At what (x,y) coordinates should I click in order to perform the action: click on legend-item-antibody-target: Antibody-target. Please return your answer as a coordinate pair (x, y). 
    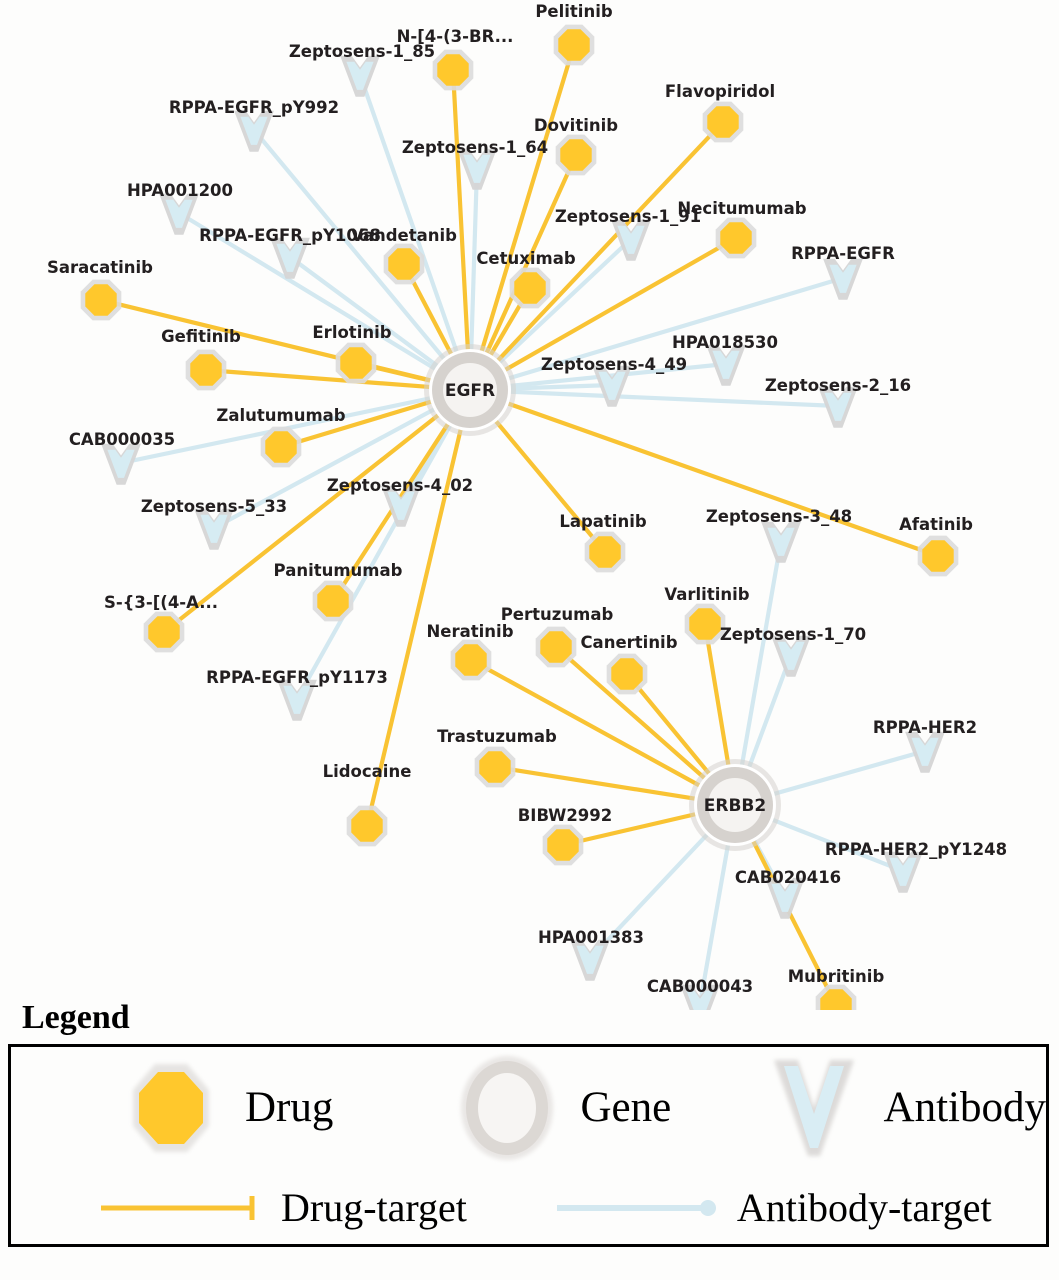
    Looking at the image, I should click on (772, 1207).